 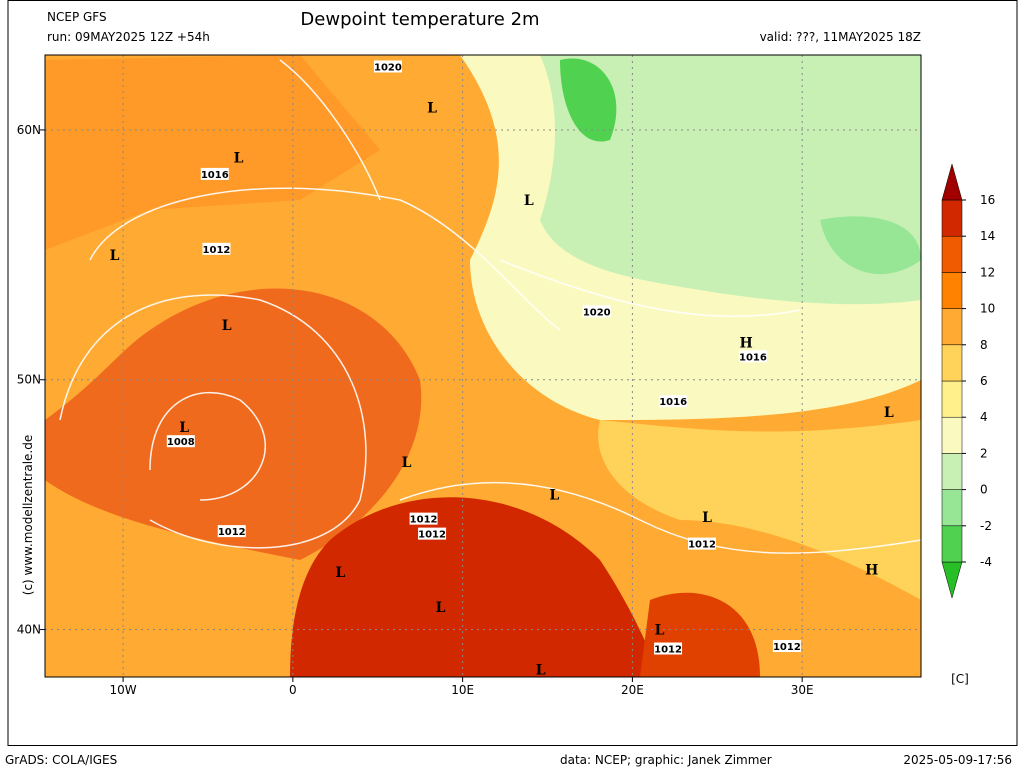 What do you see at coordinates (462, 690) in the screenshot?
I see `x-tick-label: 10E` at bounding box center [462, 690].